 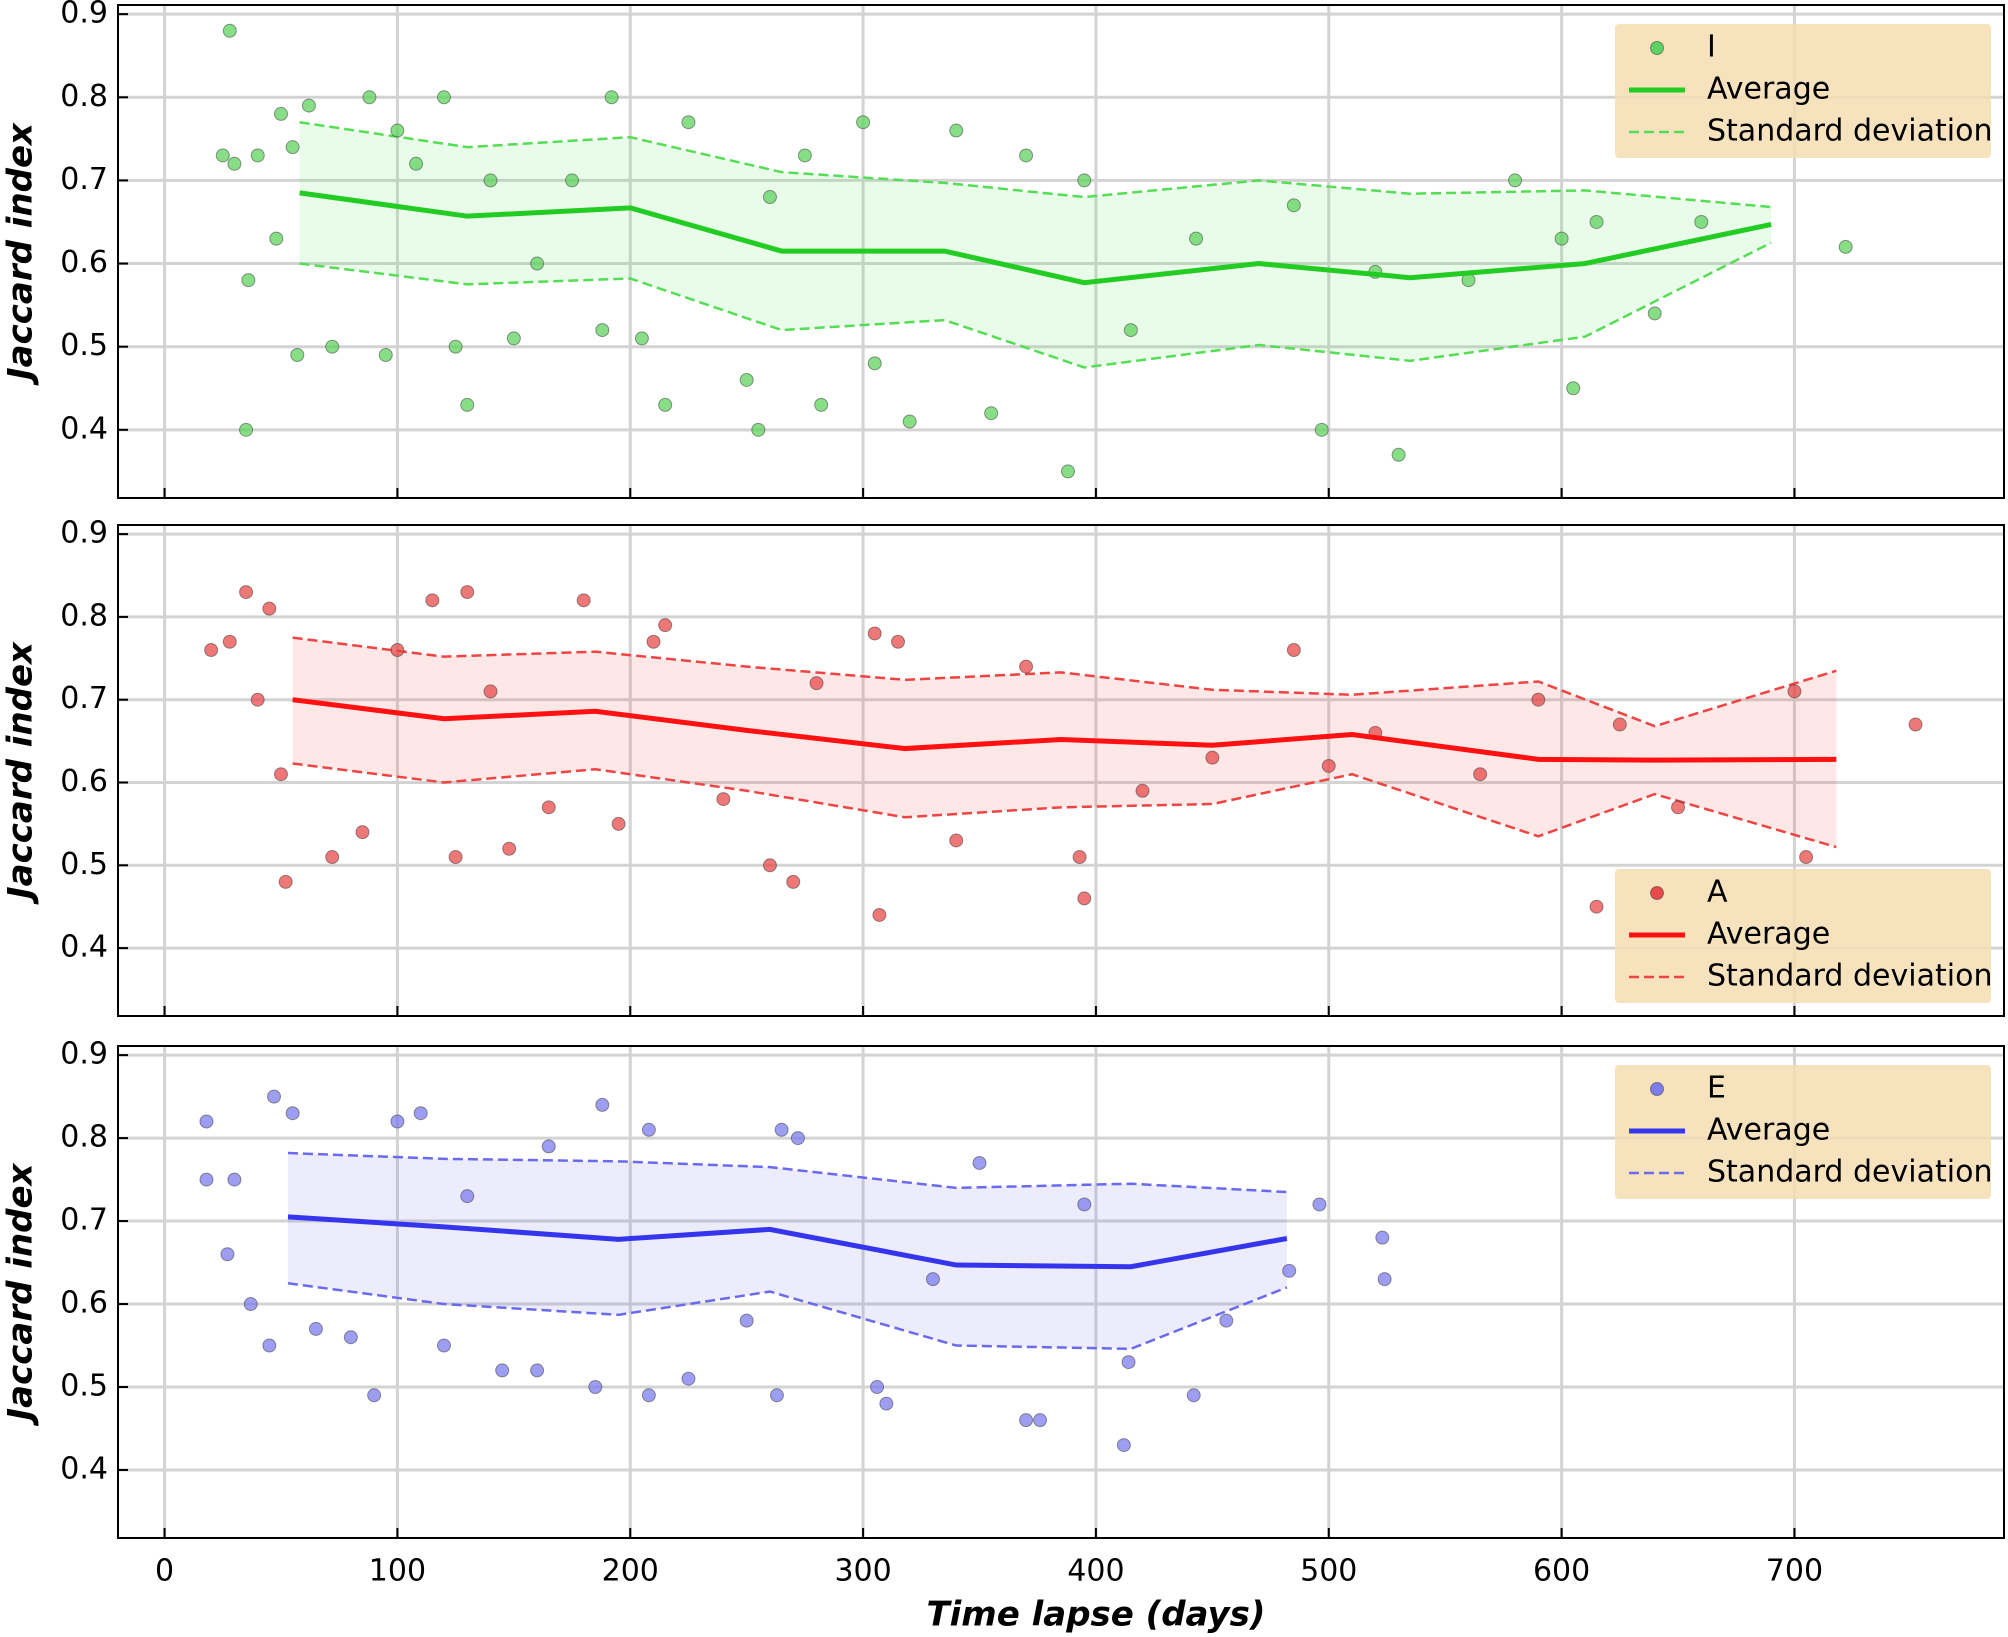 What do you see at coordinates (84, 864) in the screenshot?
I see `y-tick-label: 0.5` at bounding box center [84, 864].